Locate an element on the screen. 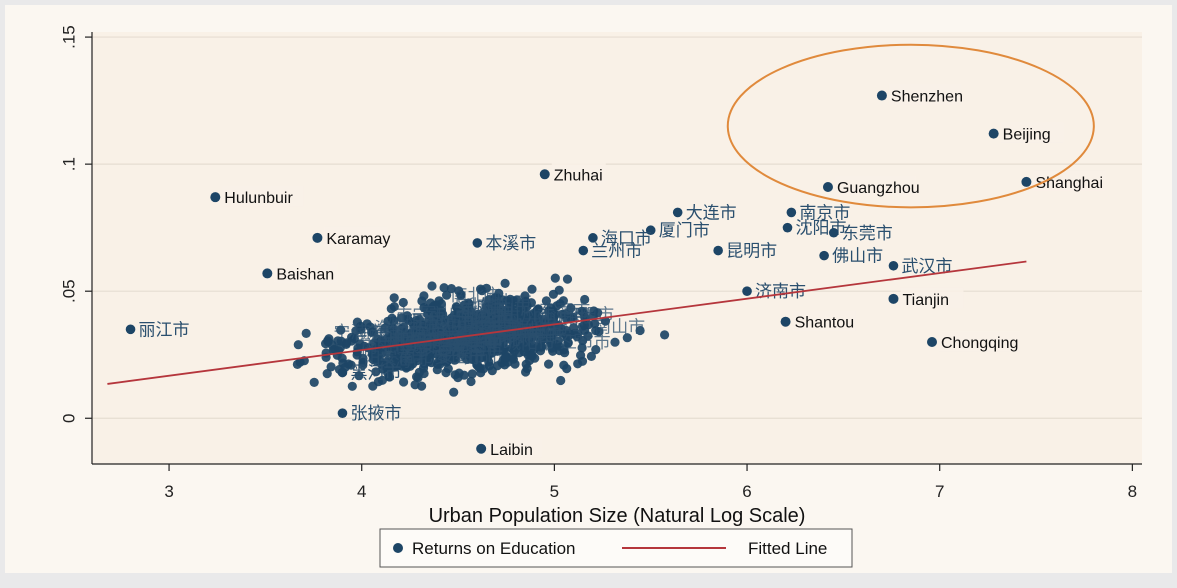  point-label: Beijing is located at coordinates (1027, 135).